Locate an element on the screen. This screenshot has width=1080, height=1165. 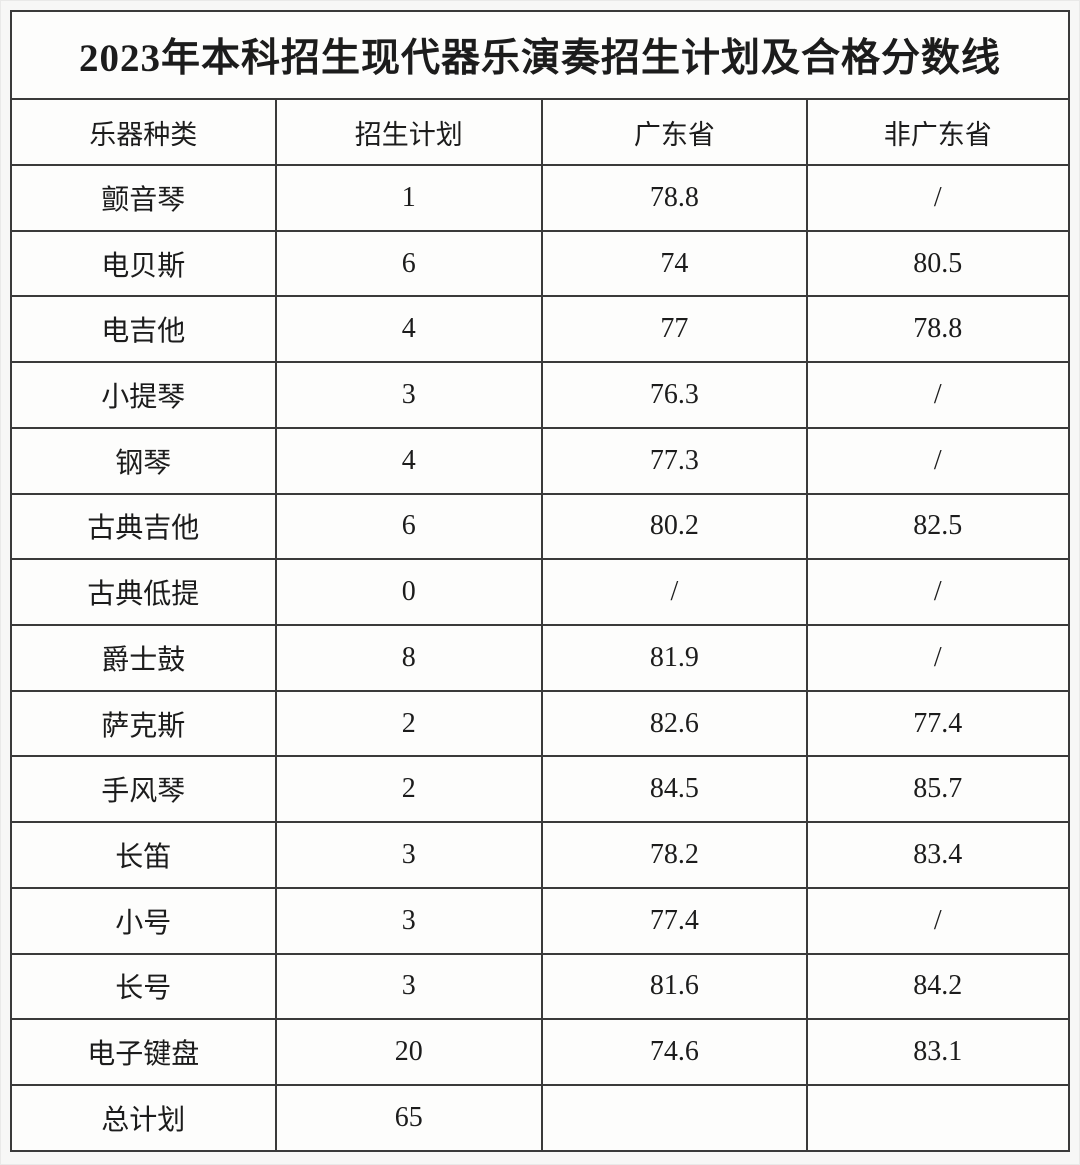
guangdong-score-cell is located at coordinates (674, 1118).